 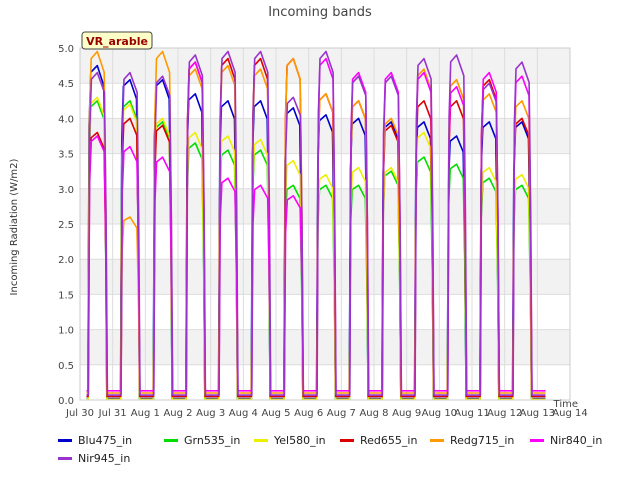 What do you see at coordinates (482, 440) in the screenshot?
I see `legend-label: Redg715_in` at bounding box center [482, 440].